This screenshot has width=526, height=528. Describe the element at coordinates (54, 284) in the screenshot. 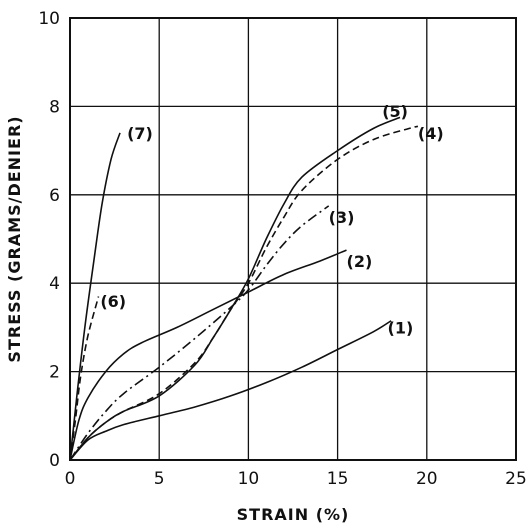

I see `y-tick-label: 4` at that location.